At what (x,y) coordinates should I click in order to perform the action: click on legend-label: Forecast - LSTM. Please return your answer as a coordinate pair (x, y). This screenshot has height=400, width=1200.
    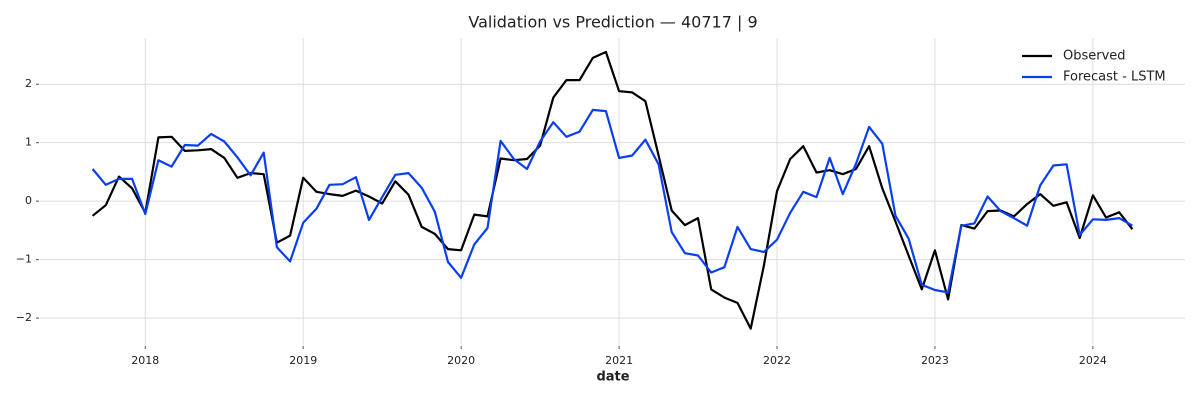
    Looking at the image, I should click on (1114, 77).